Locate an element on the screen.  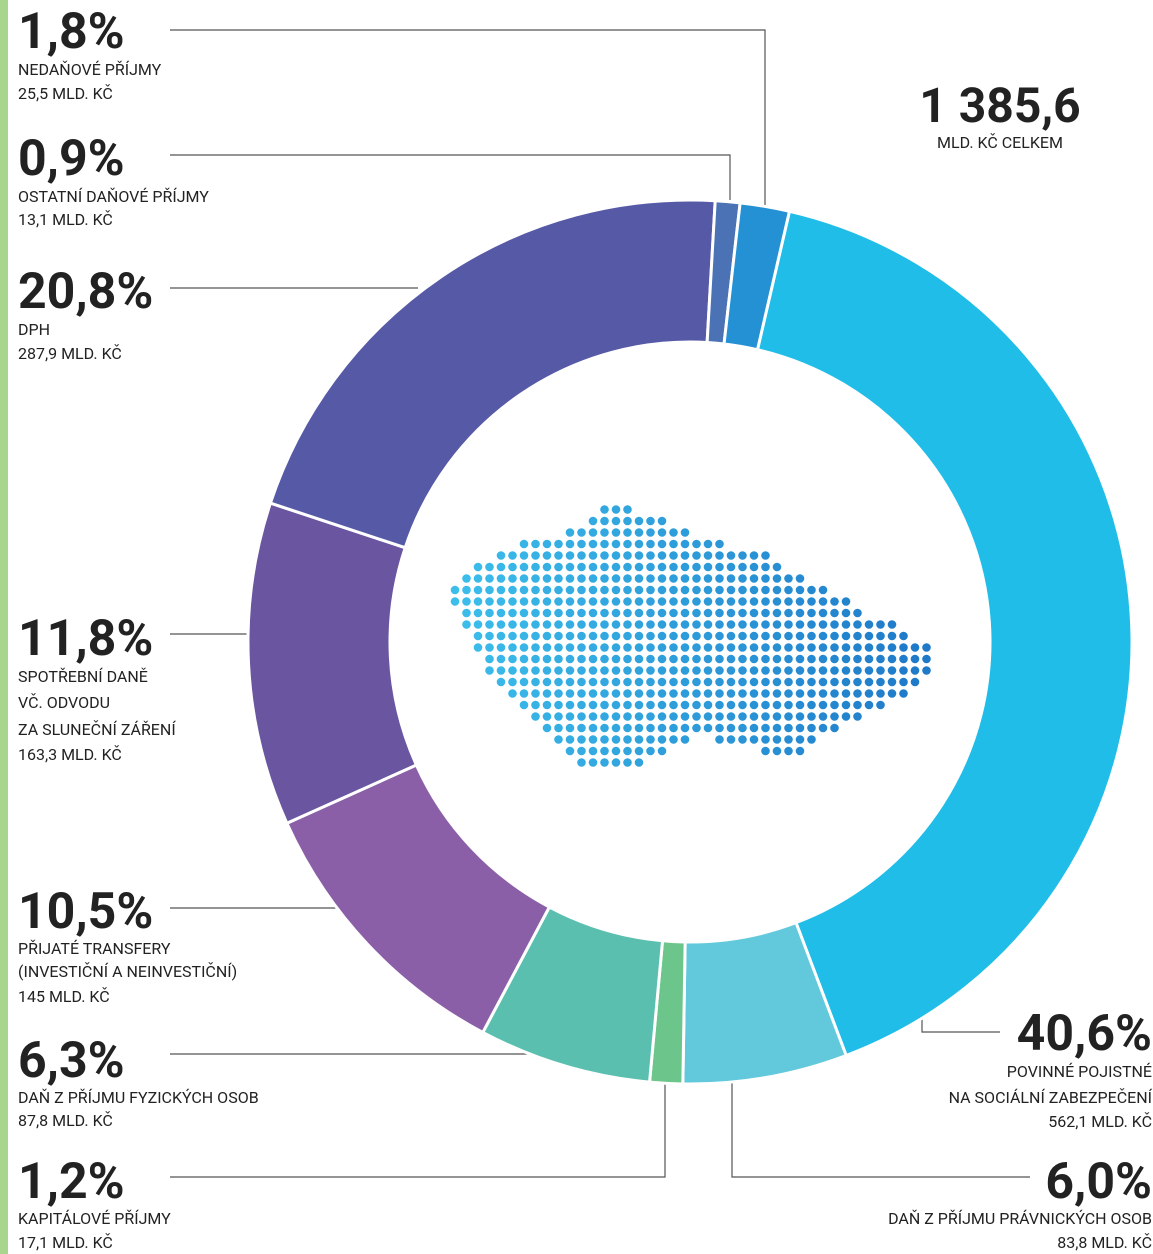
value-label: 6,3% is located at coordinates (71, 1061).